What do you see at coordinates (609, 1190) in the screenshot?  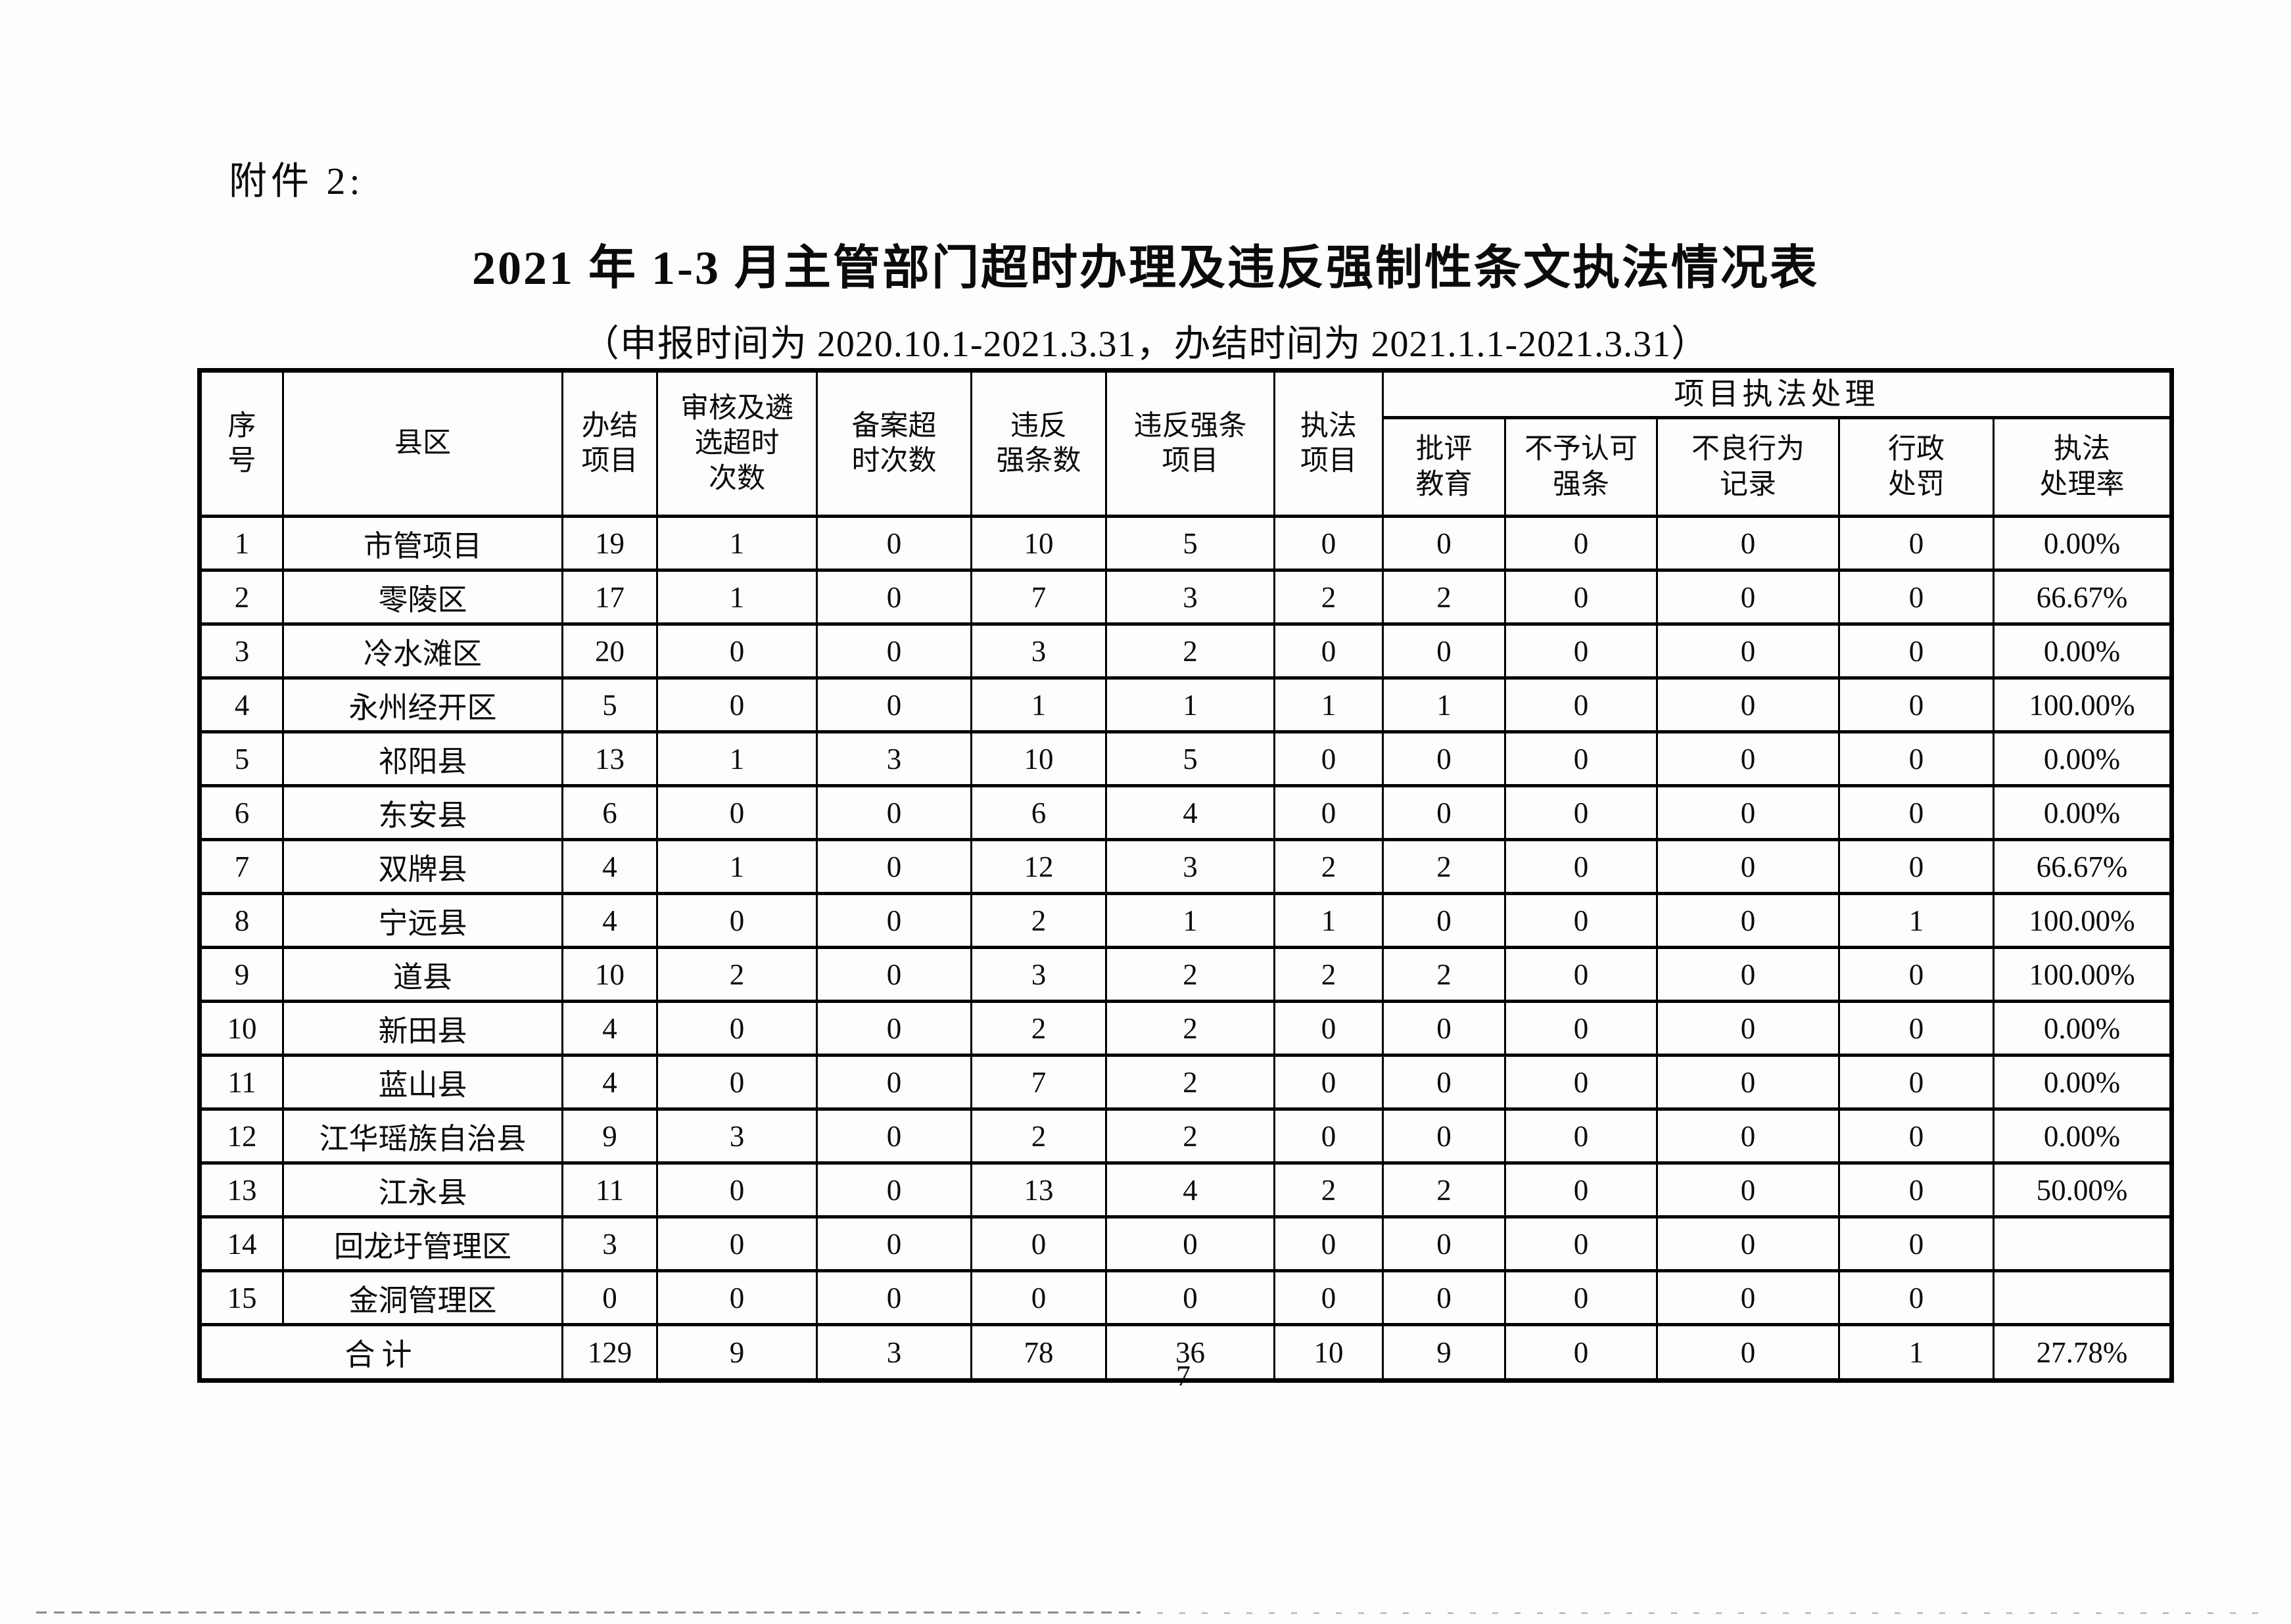 I see `cell-value: 11` at bounding box center [609, 1190].